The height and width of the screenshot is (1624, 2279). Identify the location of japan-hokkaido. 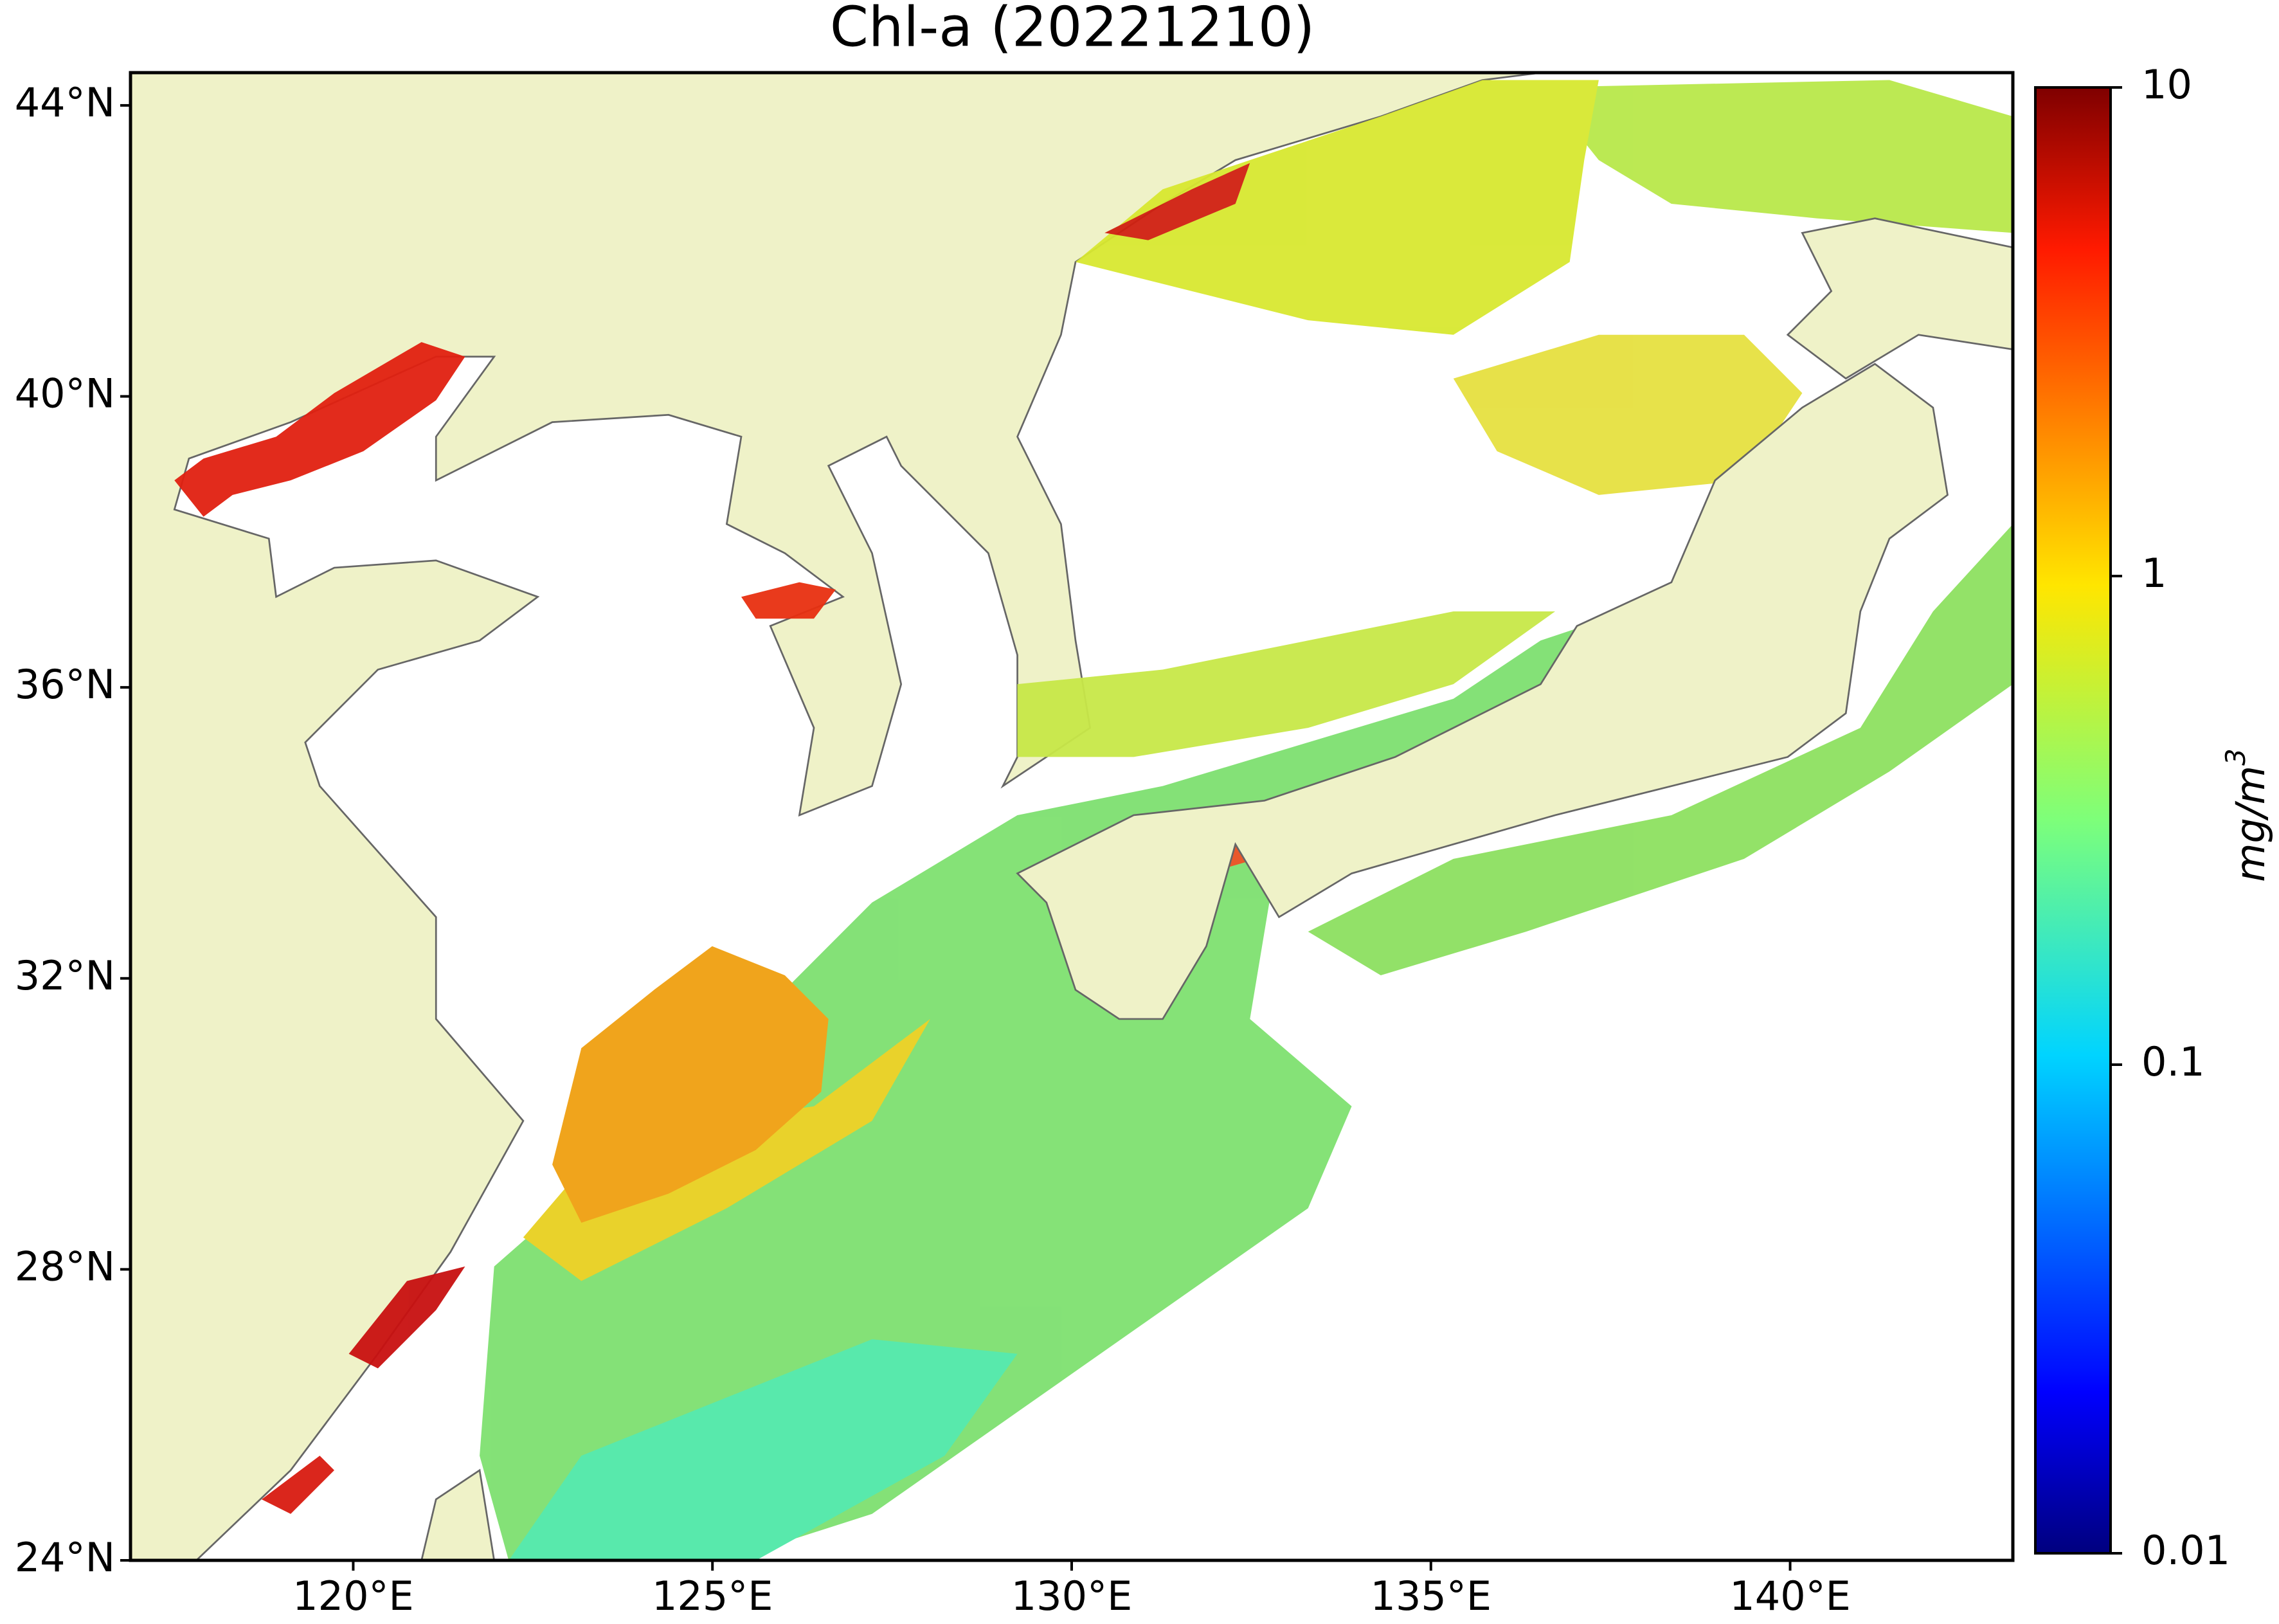
(1899, 298).